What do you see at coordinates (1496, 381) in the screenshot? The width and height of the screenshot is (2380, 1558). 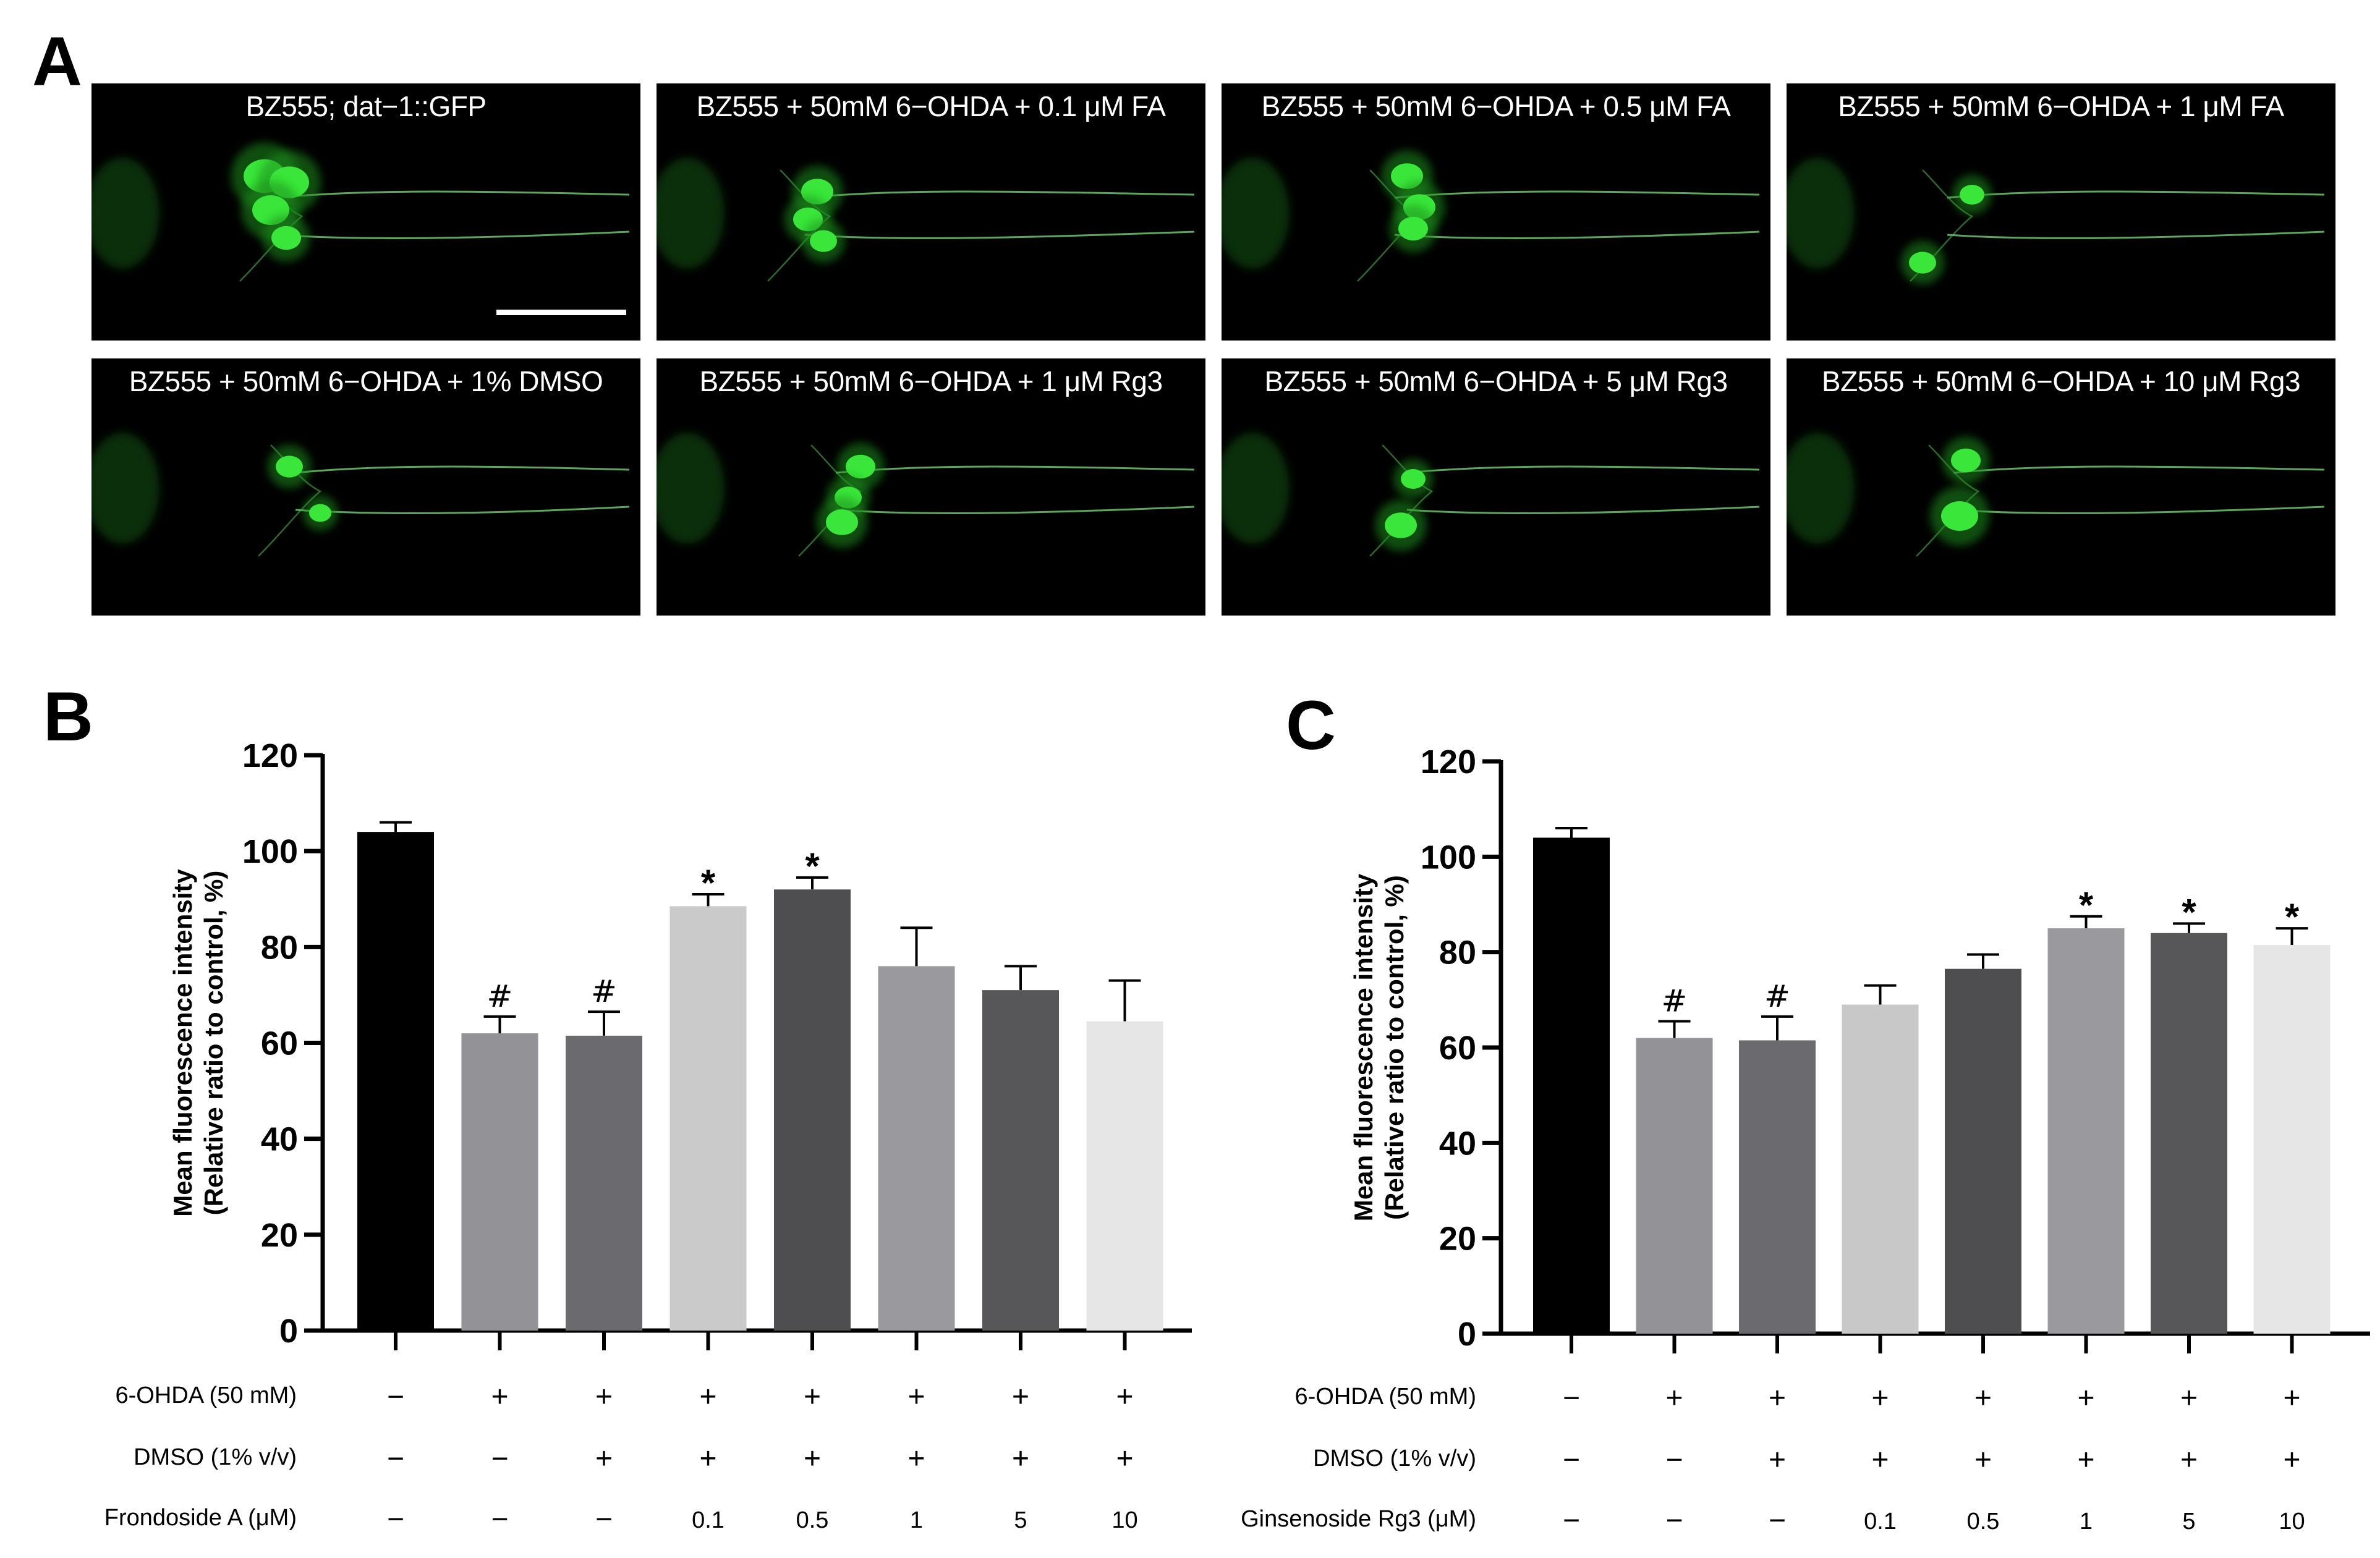 I see `micrograph-label: BZ555 + 50mM 6−OHDA + 5 μM Rg3` at bounding box center [1496, 381].